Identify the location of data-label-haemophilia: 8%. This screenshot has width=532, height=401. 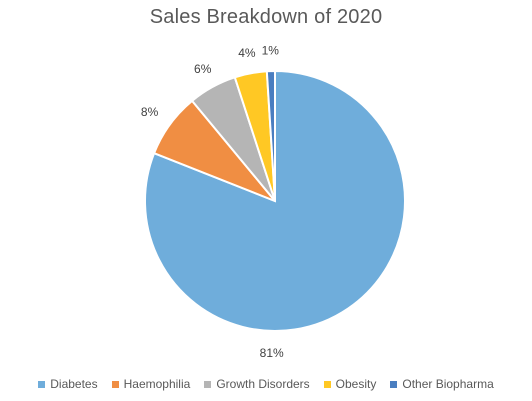
(150, 112).